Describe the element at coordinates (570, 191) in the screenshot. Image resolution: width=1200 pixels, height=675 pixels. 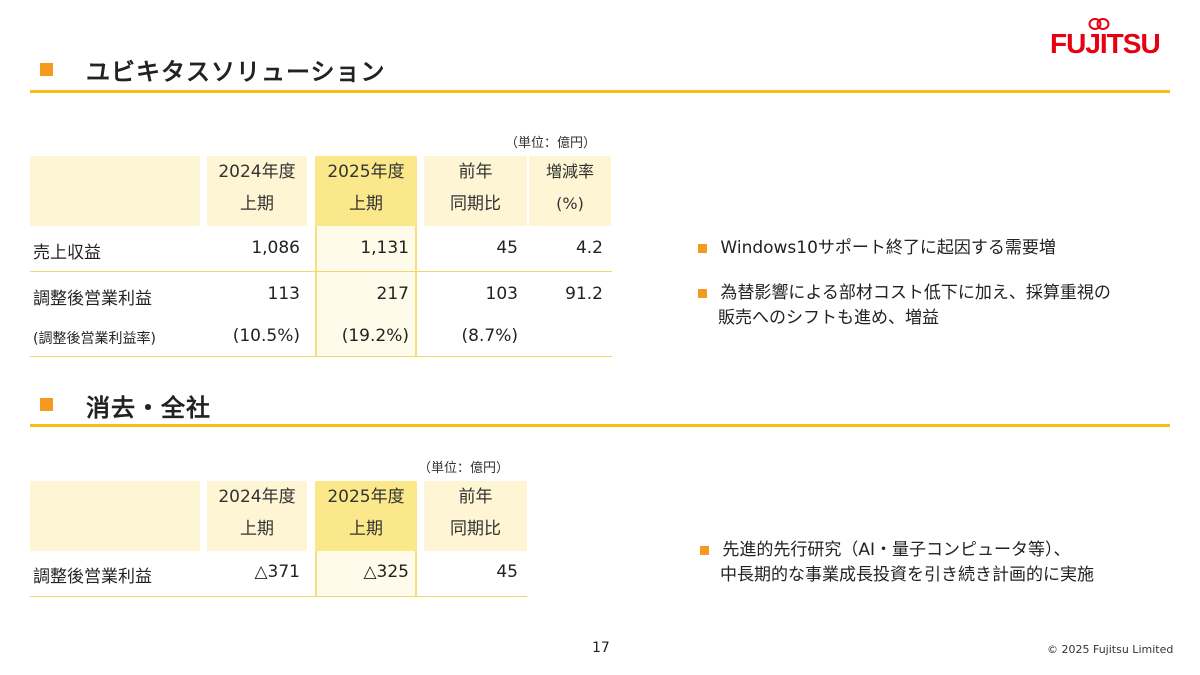
I see `header-rate: 増減率 (%)` at that location.